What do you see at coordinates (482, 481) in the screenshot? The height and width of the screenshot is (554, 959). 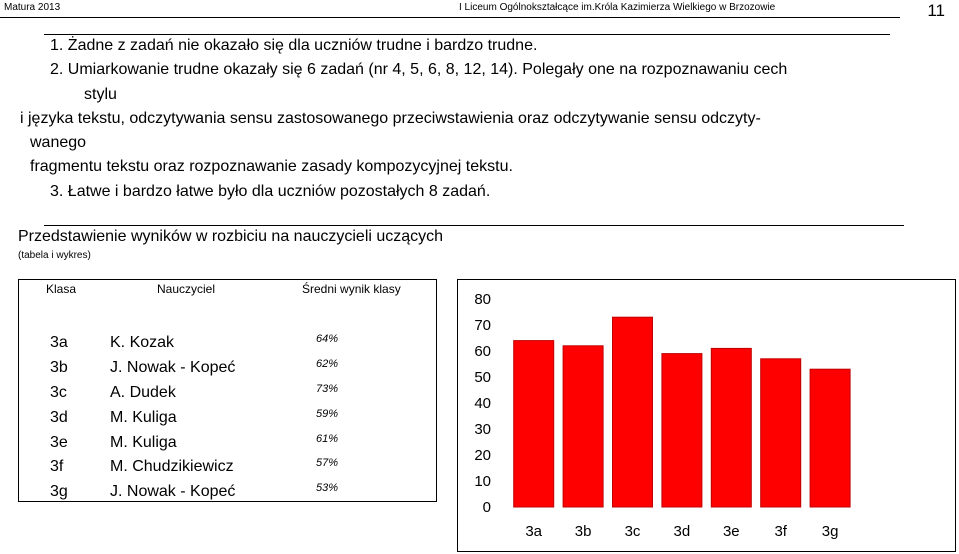 I see `y-tick-label: 10` at bounding box center [482, 481].